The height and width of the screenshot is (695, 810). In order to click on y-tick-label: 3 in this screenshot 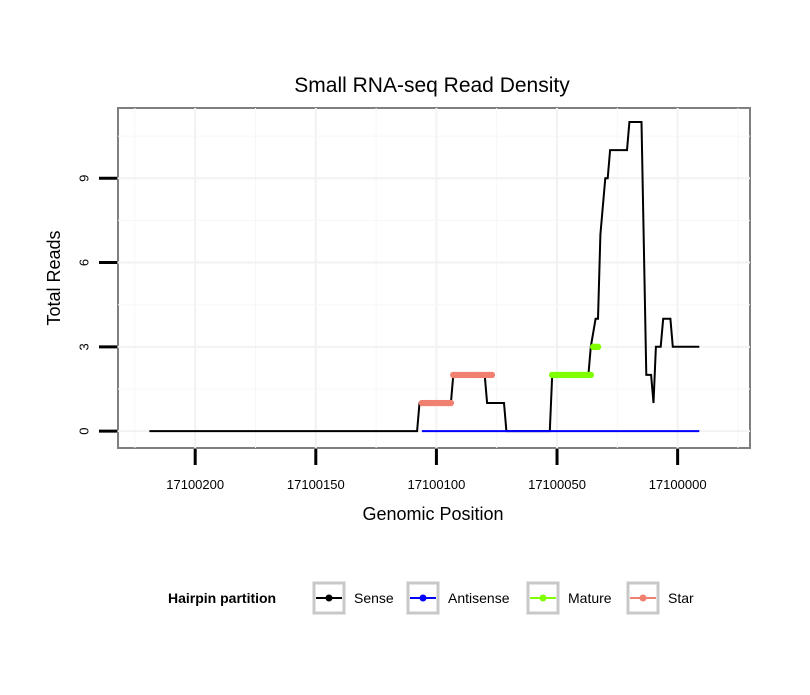, I will do `click(83, 346)`.